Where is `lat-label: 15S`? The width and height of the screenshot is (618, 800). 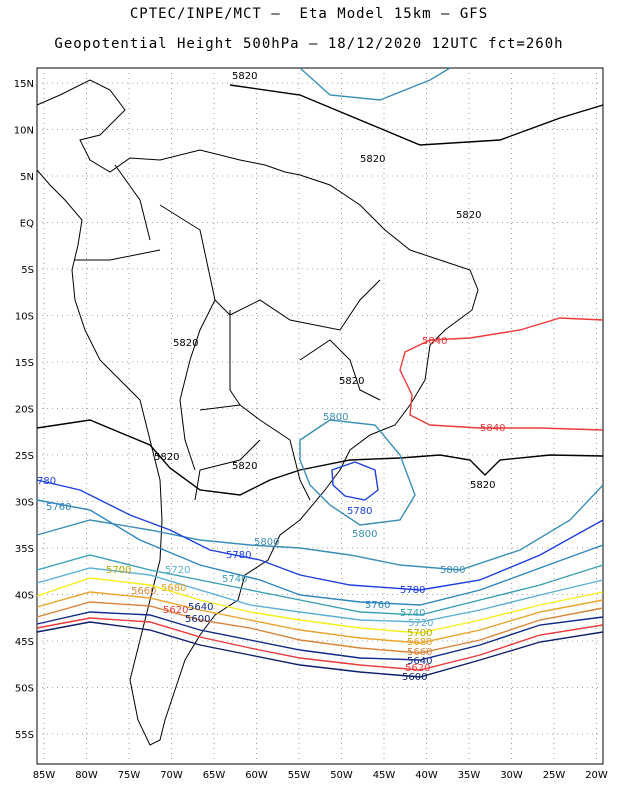 lat-label: 15S is located at coordinates (24, 363).